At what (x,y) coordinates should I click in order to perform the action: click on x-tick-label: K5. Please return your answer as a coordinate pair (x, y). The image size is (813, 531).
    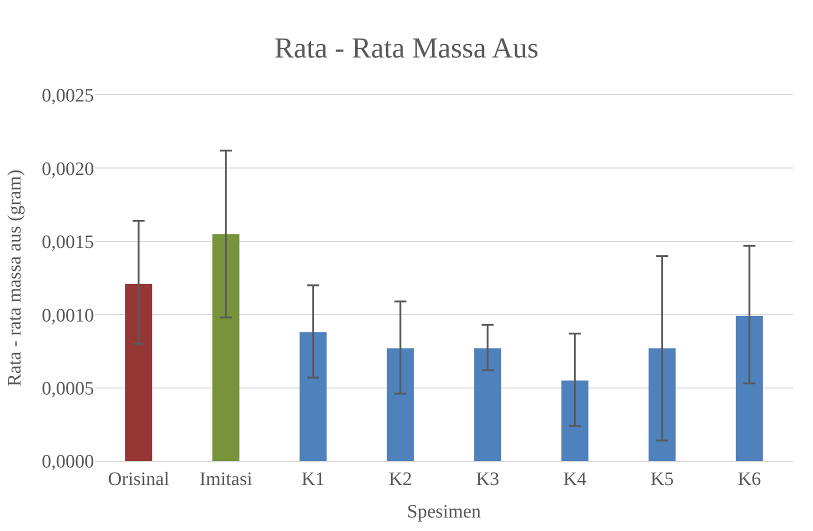
    Looking at the image, I should click on (662, 479).